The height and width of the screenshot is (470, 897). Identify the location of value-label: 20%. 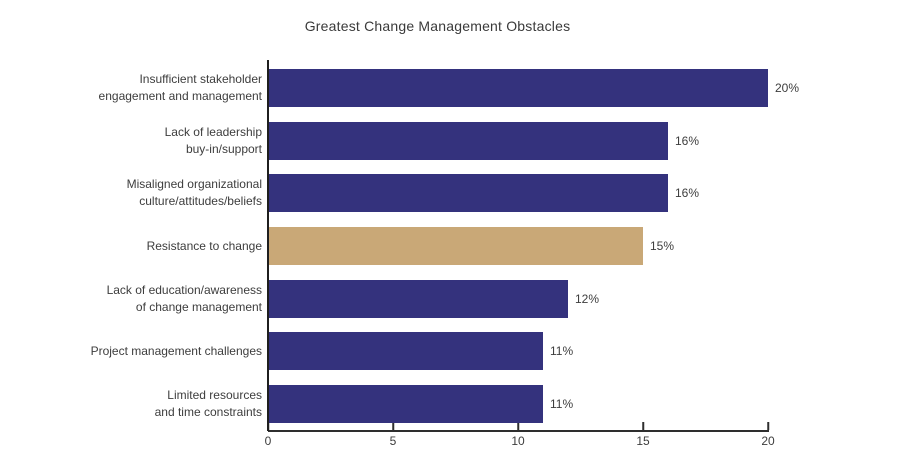
(787, 88).